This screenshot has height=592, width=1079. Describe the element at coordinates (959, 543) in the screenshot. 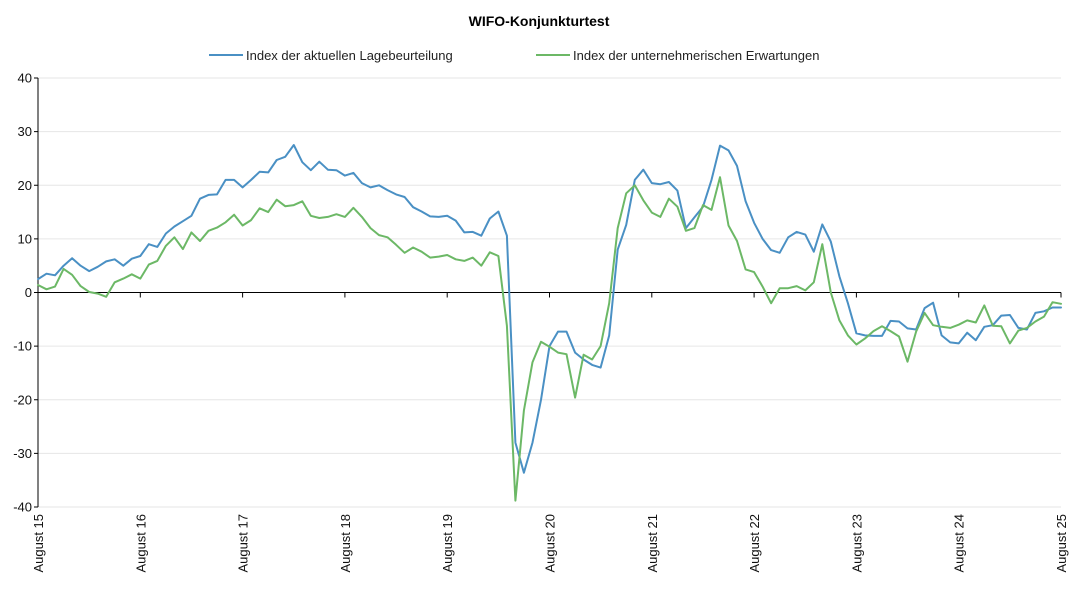

I see `x-tick-label: August 24` at that location.